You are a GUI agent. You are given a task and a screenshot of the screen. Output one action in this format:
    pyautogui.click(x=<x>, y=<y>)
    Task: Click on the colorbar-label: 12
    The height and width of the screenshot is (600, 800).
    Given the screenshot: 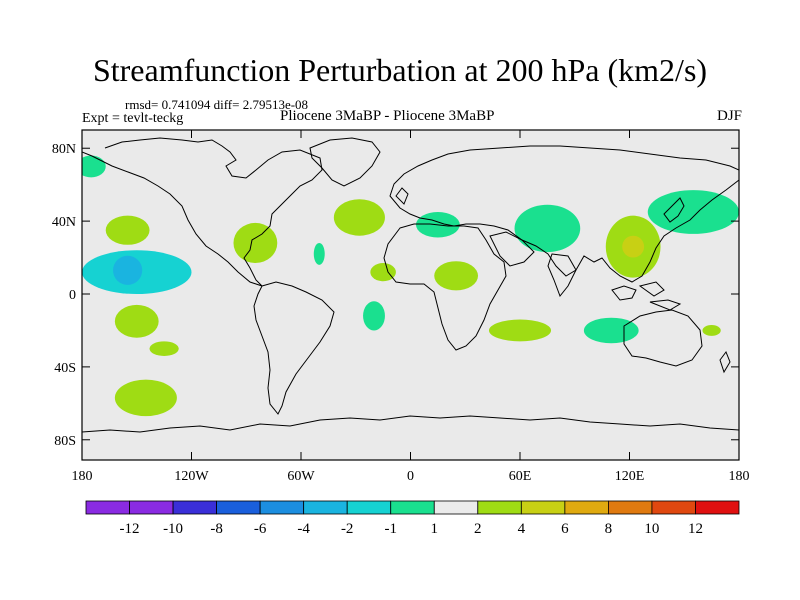 What is the action you would take?
    pyautogui.click(x=695, y=529)
    